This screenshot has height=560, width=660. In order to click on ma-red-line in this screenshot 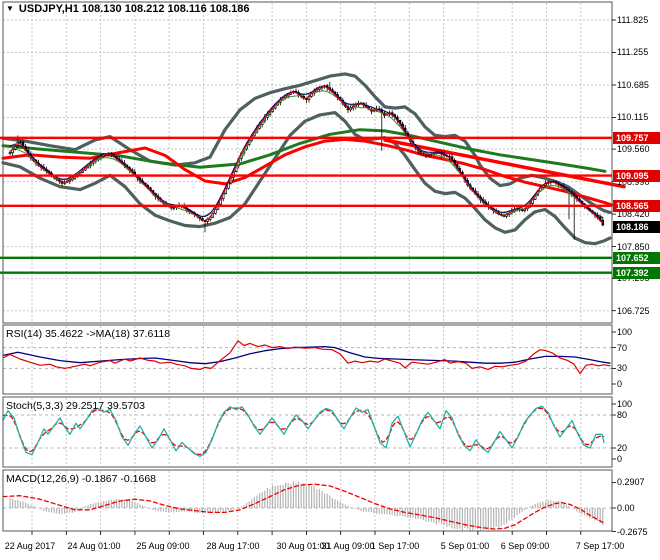, I will do `click(307, 172)`.